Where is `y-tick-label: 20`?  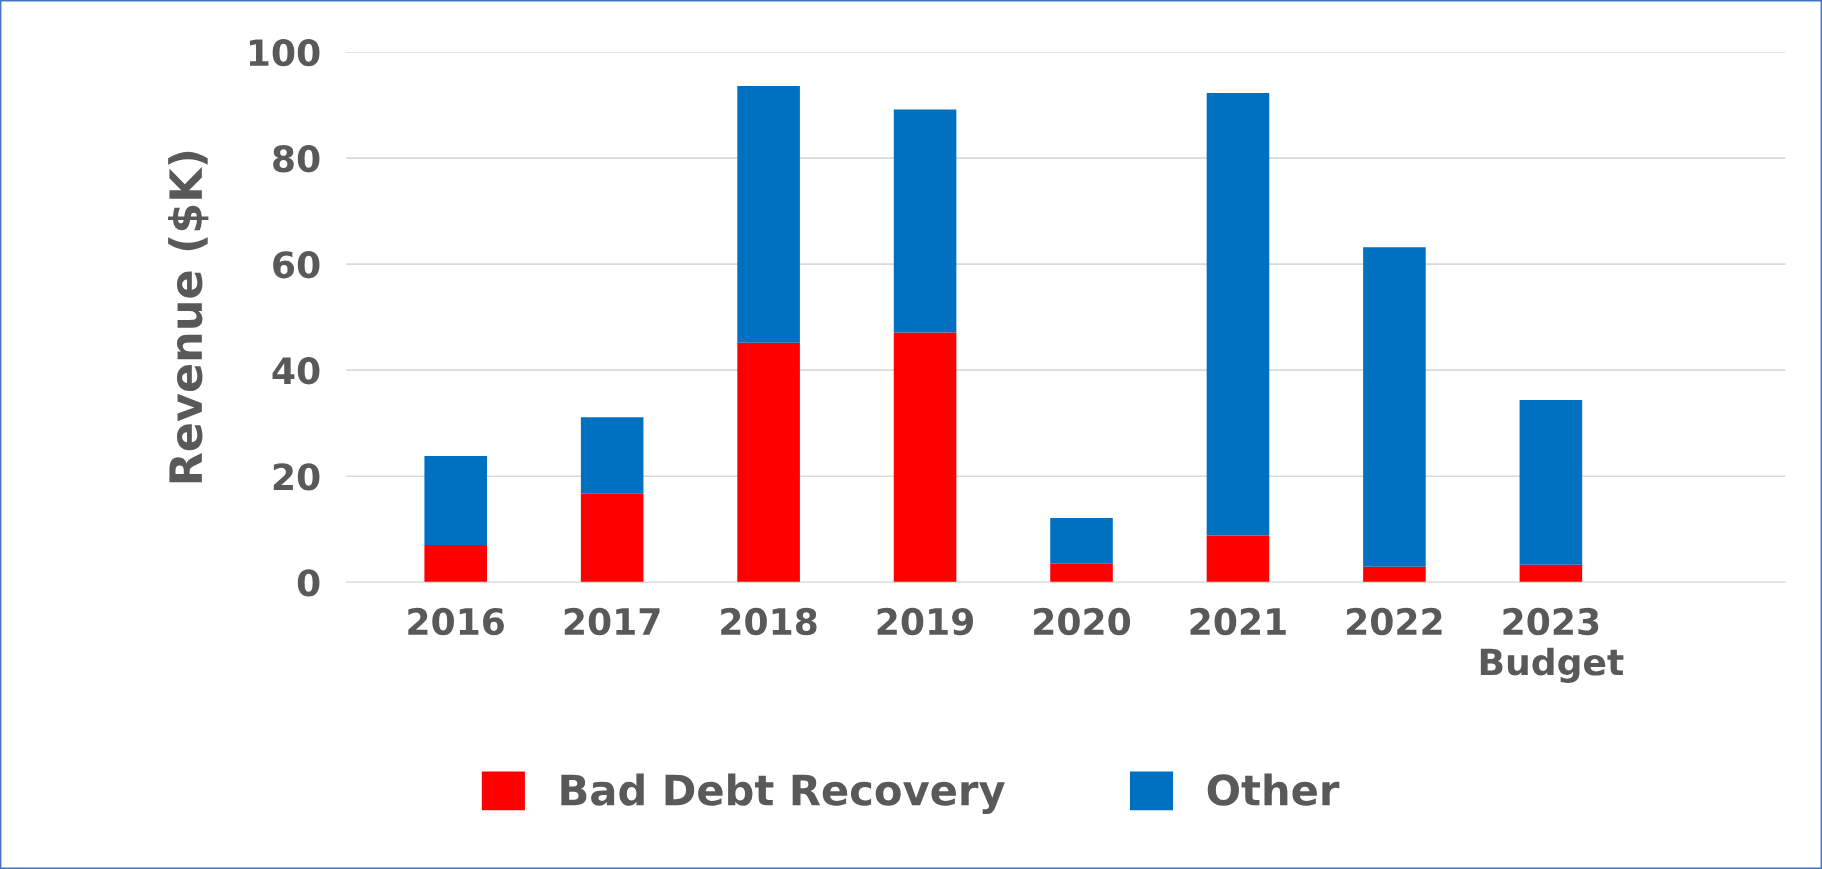 y-tick-label: 20 is located at coordinates (296, 477).